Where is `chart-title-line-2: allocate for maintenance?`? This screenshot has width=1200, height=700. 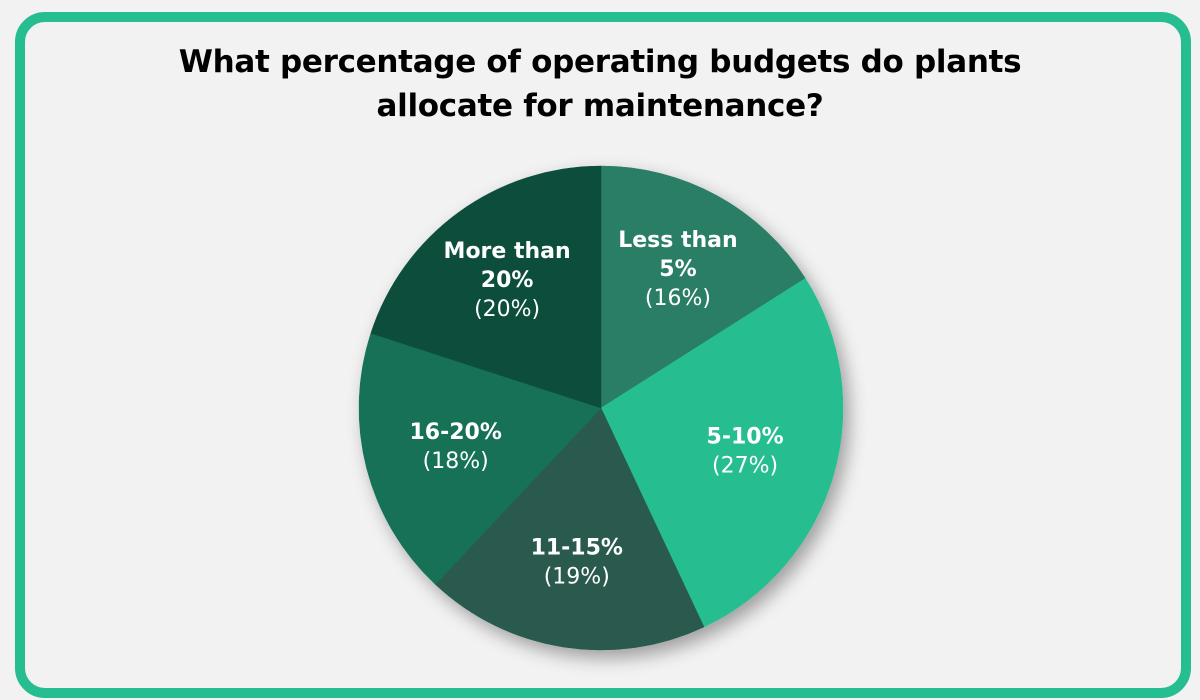
chart-title-line-2: allocate for maintenance? is located at coordinates (600, 106).